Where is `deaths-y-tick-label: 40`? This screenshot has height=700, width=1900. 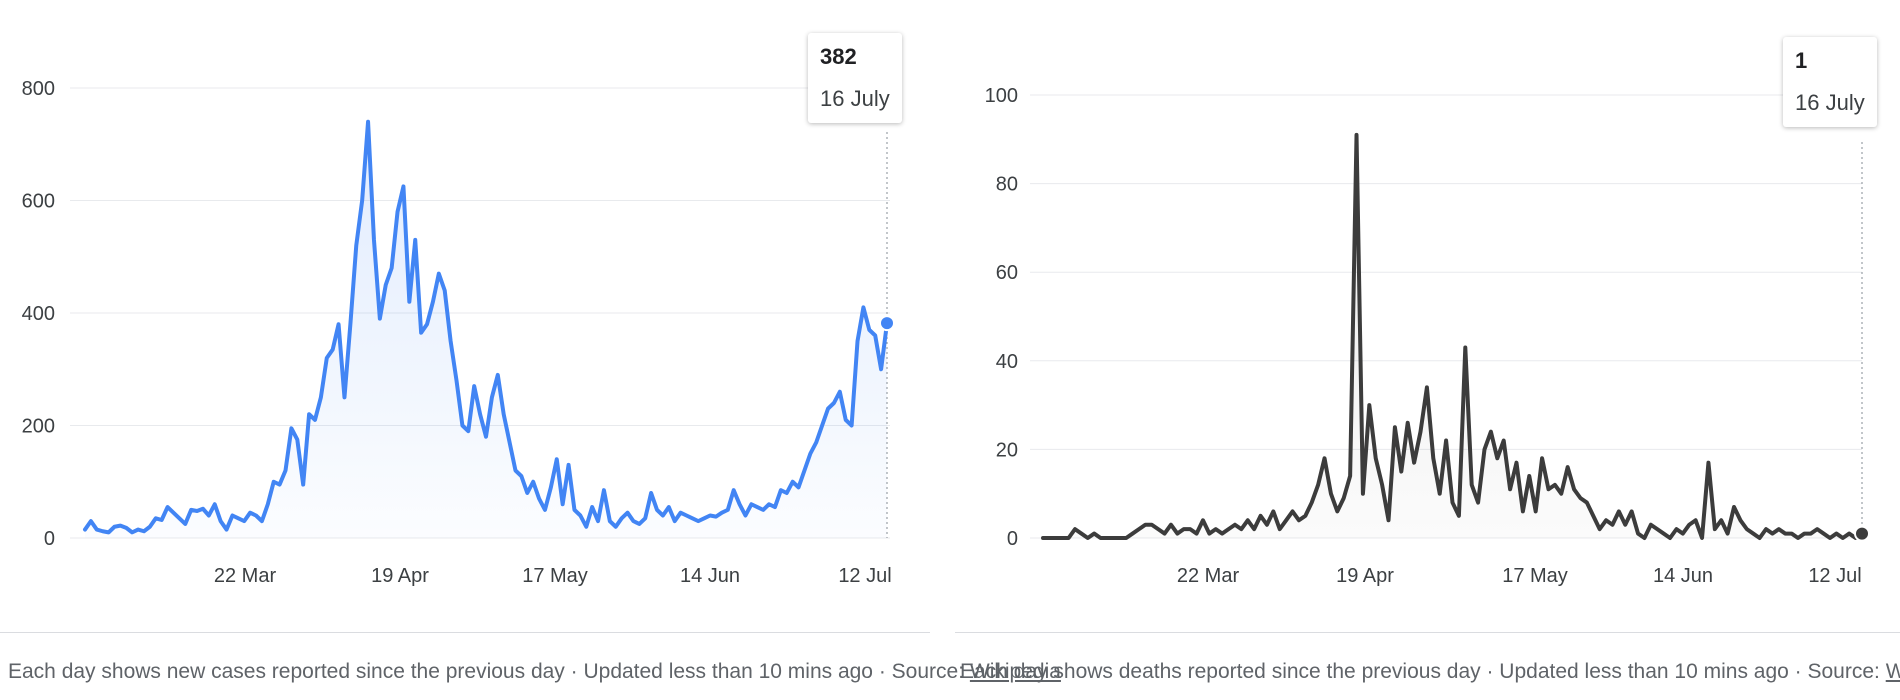
deaths-y-tick-label: 40 is located at coordinates (1007, 362).